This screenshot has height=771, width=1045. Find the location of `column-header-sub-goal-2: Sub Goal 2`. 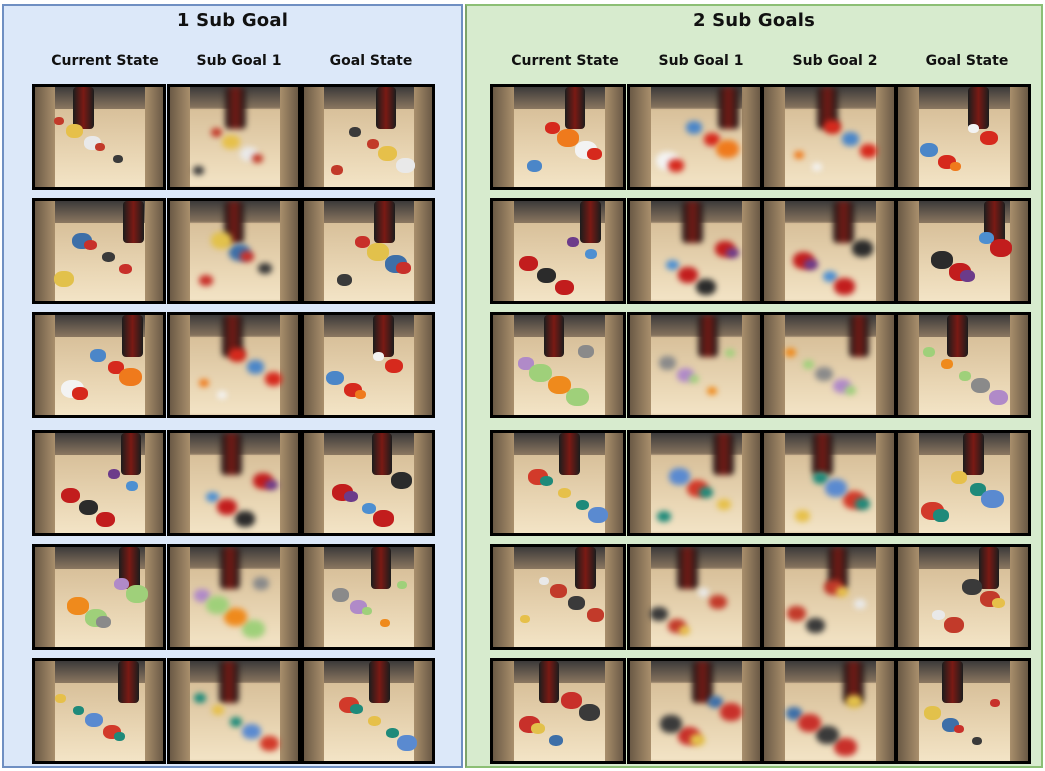

column-header-sub-goal-2: Sub Goal 2 is located at coordinates (835, 61).